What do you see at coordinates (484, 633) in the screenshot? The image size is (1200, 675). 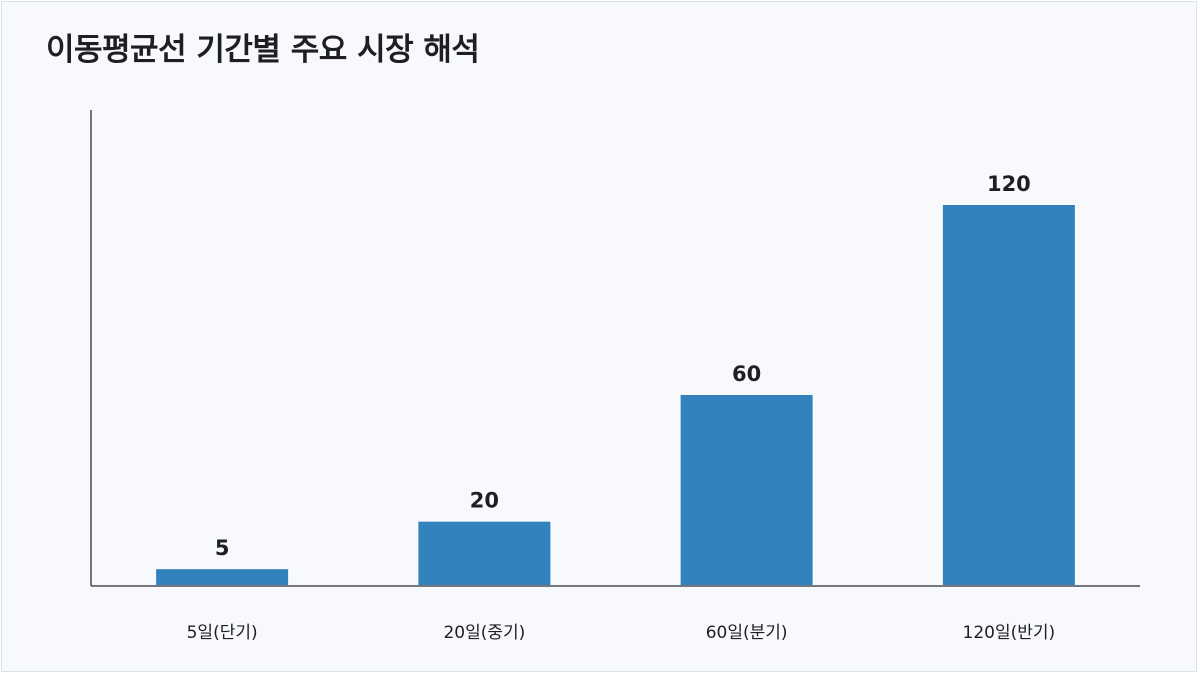 I see `category-label-2: 20일(중기)` at bounding box center [484, 633].